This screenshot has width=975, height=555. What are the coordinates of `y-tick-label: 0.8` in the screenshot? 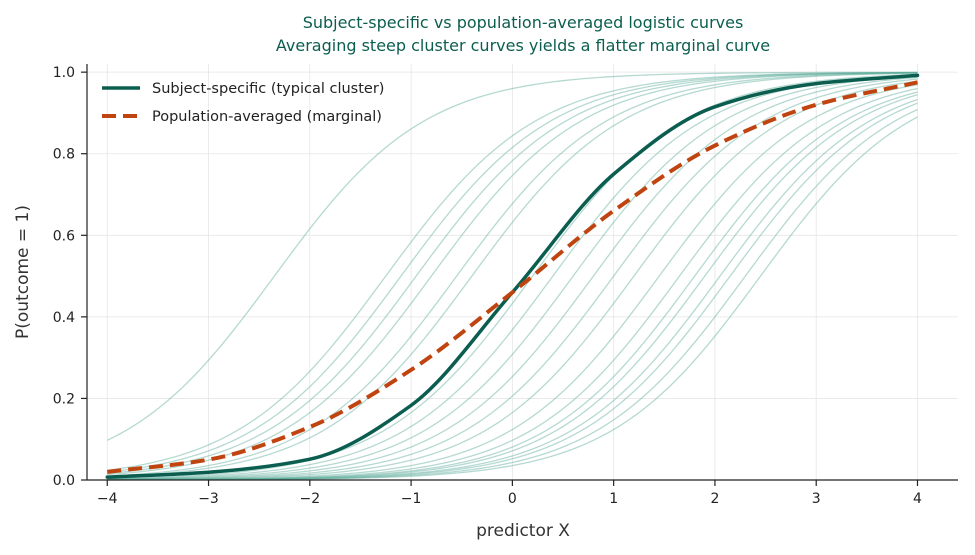 It's located at (64, 155).